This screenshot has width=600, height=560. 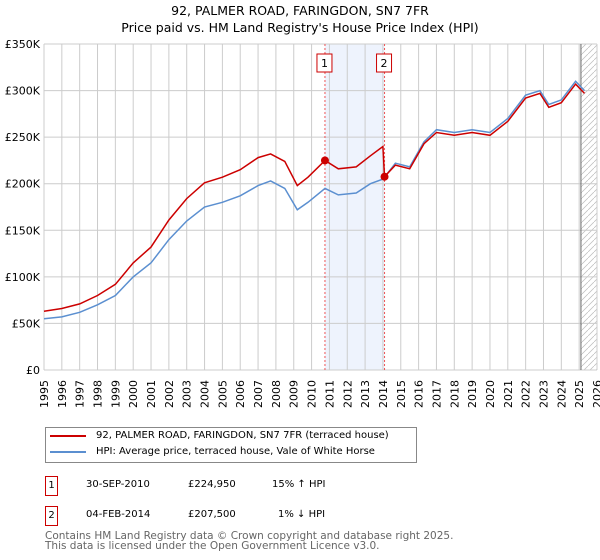 I want to click on x-tick-label: 2024, so click(x=561, y=394).